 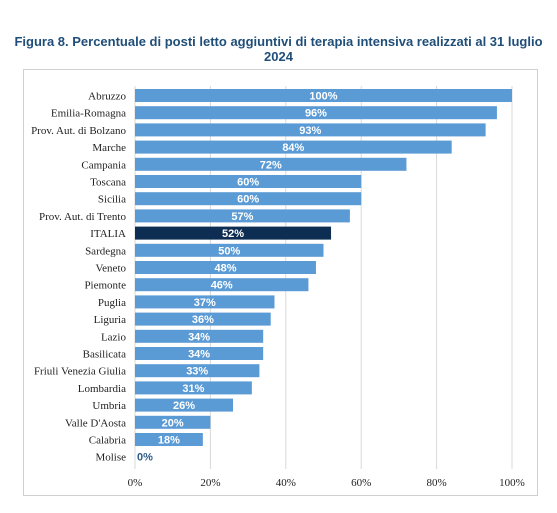 I want to click on data-label: 31%, so click(x=193, y=389).